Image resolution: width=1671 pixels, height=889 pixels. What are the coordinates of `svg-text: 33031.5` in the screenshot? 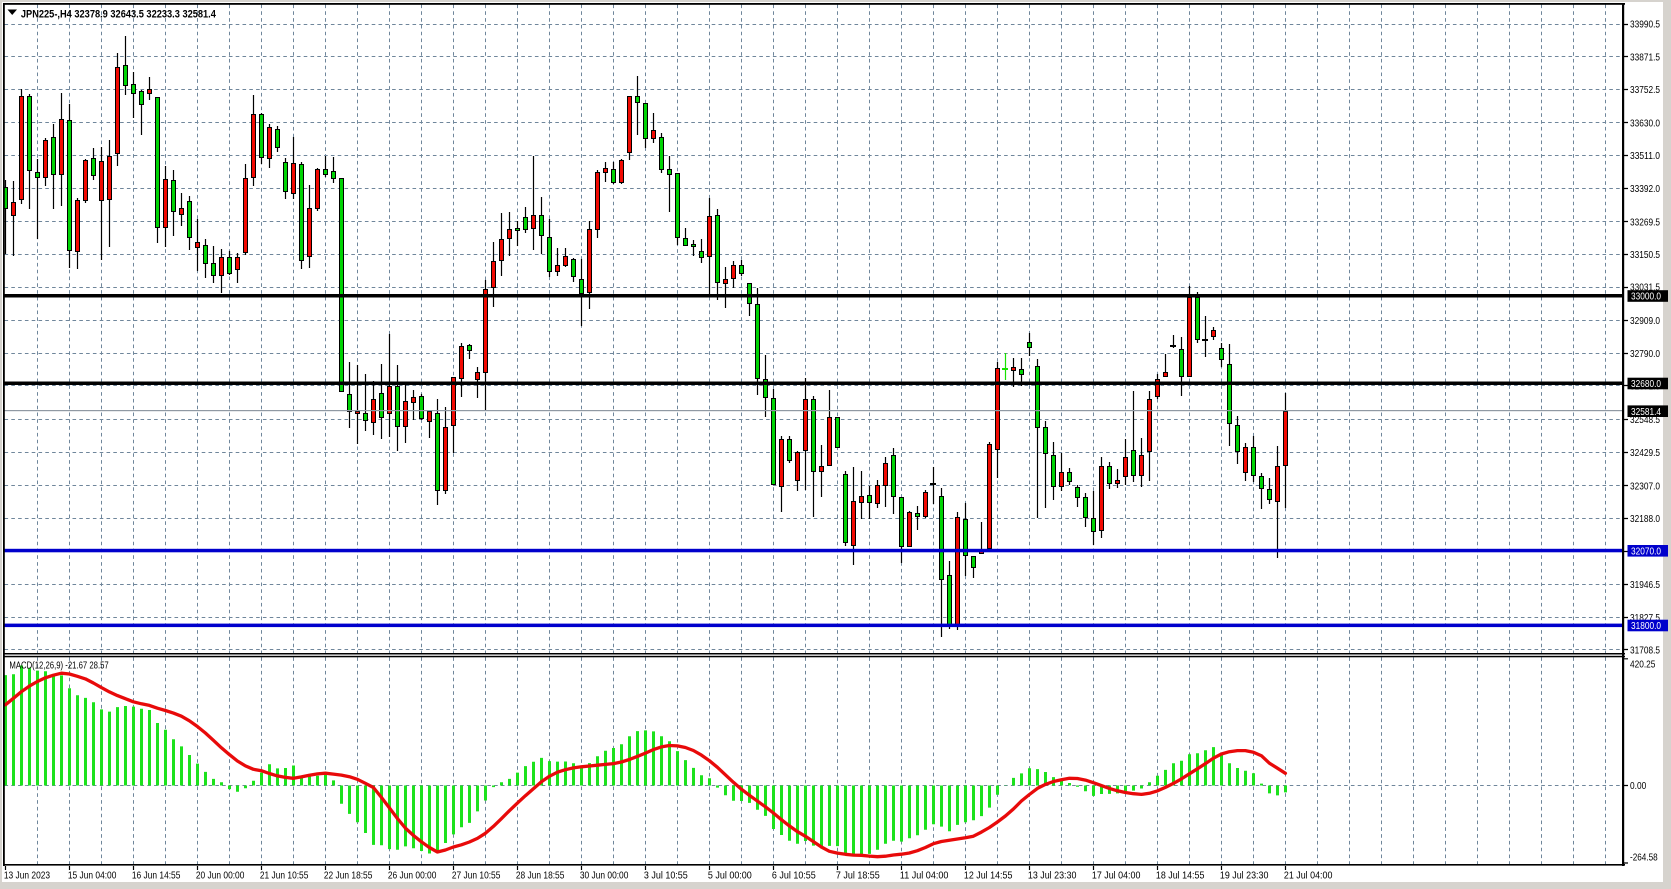 It's located at (1645, 288).